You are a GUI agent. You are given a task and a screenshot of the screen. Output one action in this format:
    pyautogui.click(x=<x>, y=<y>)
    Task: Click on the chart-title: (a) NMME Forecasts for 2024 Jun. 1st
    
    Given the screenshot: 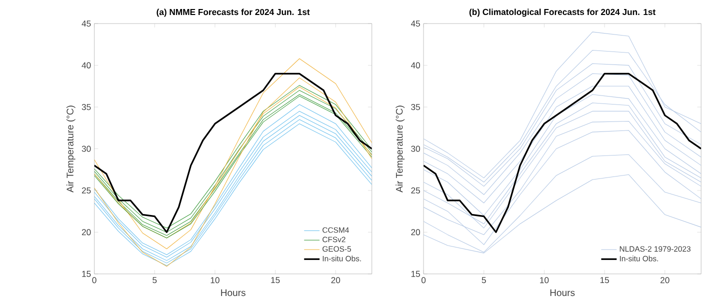 What is the action you would take?
    pyautogui.click(x=233, y=12)
    